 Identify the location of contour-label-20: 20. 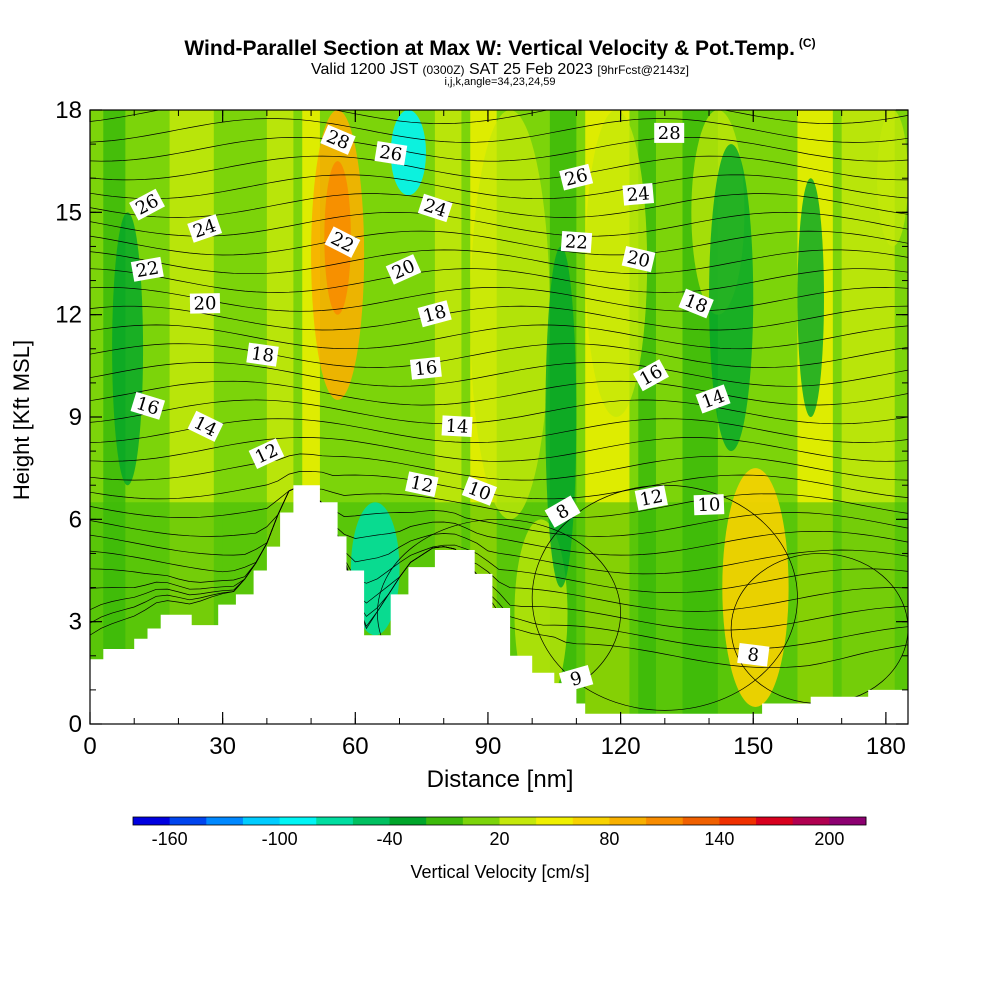
(638, 259).